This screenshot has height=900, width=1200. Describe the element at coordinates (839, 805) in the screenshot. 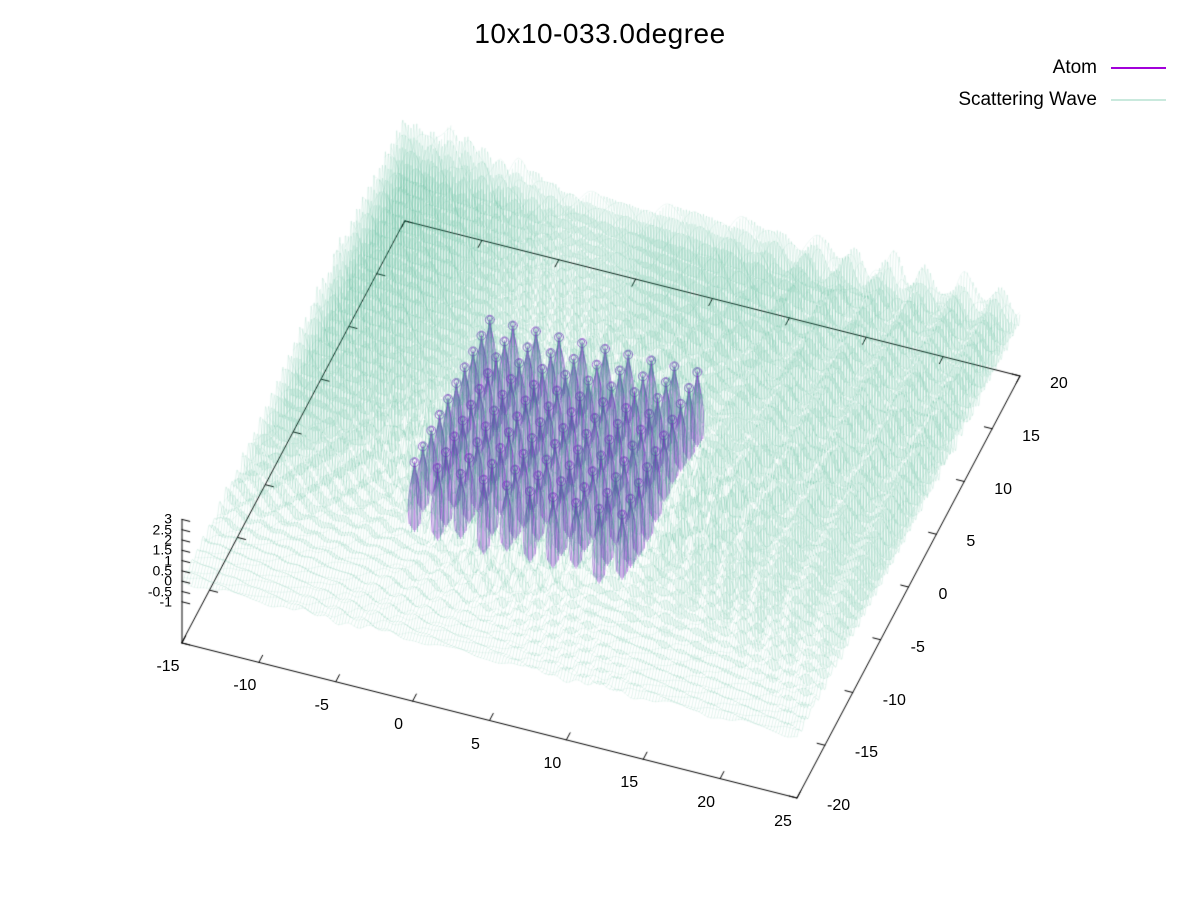

I see `y-tick-label: -20` at that location.